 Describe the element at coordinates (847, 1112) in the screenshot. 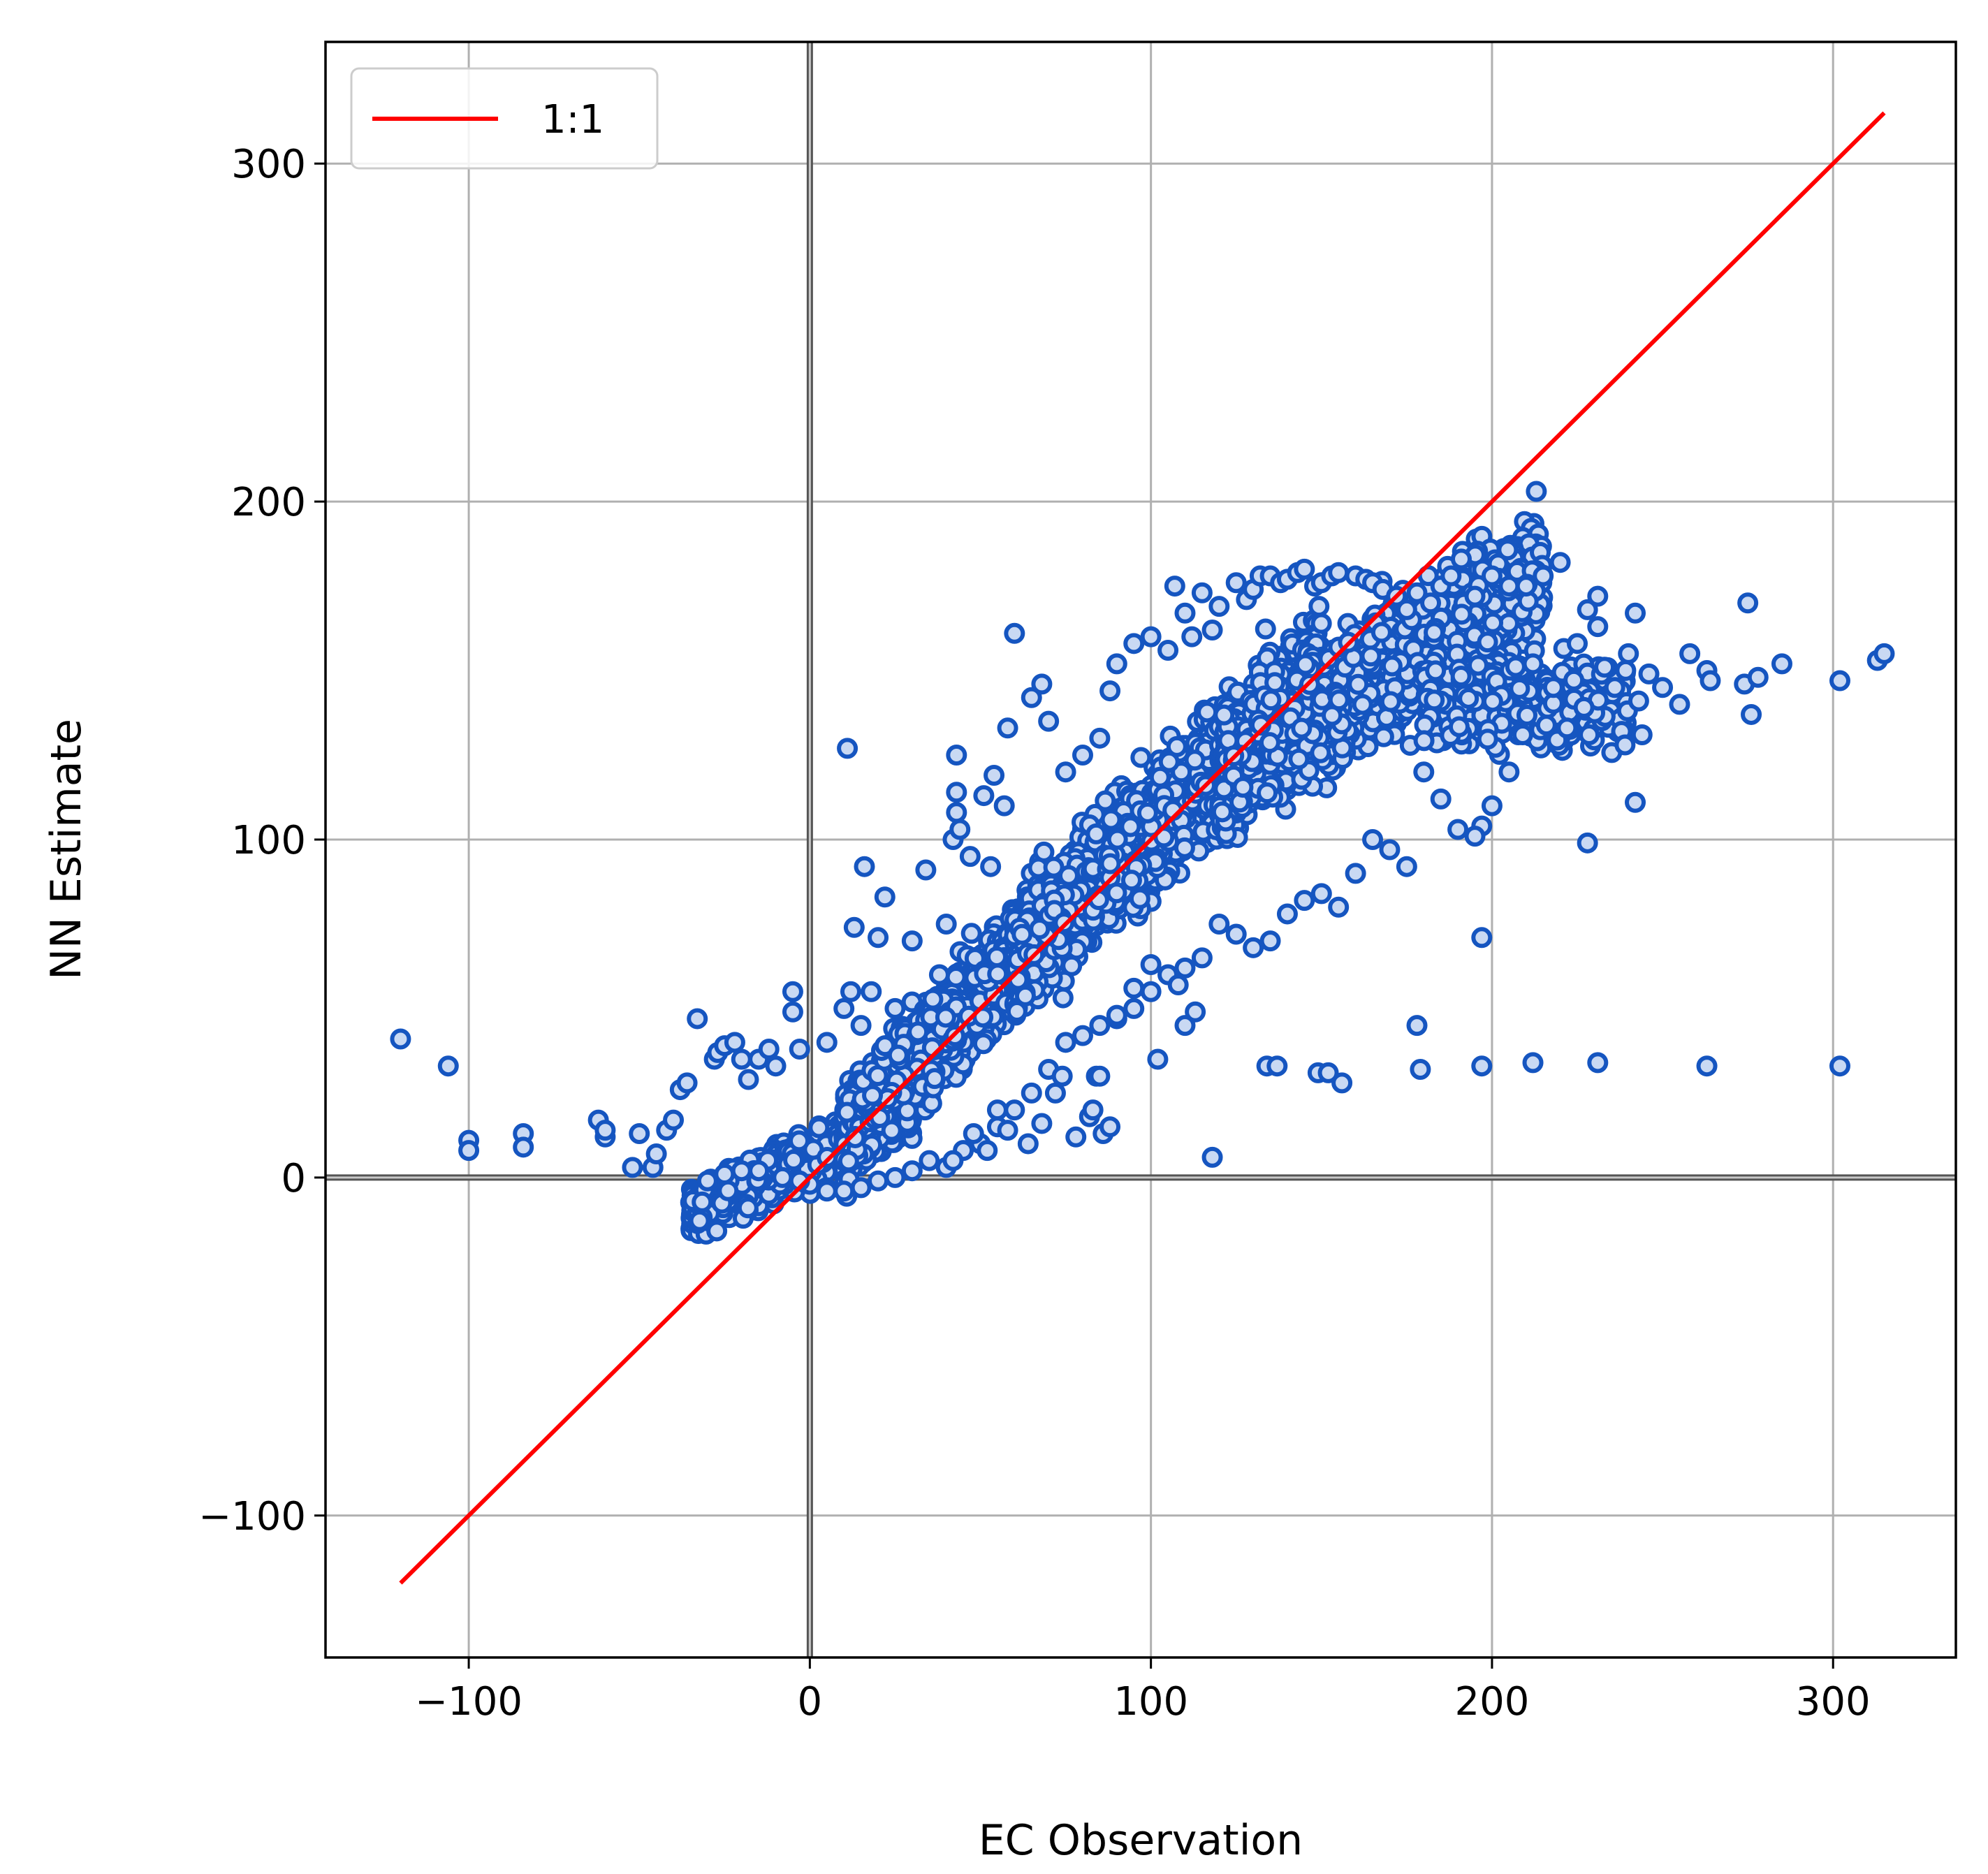

I see `scatter-point-region-1-1922` at that location.